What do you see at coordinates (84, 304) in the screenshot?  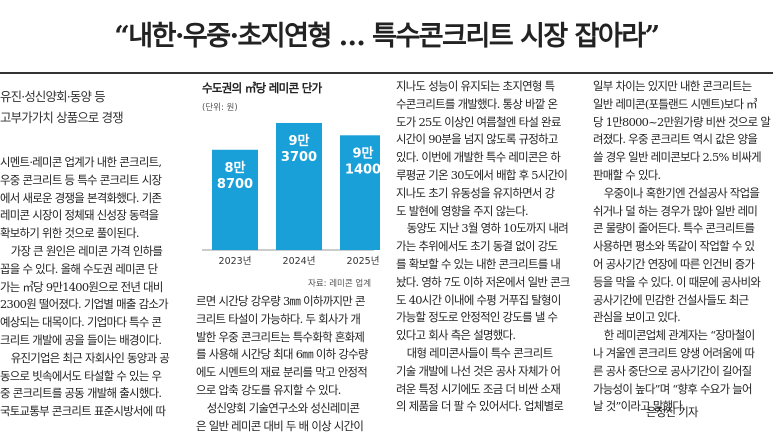 I see `article-line: 2300원 떨어졌다. 기업별 매출 감소가` at bounding box center [84, 304].